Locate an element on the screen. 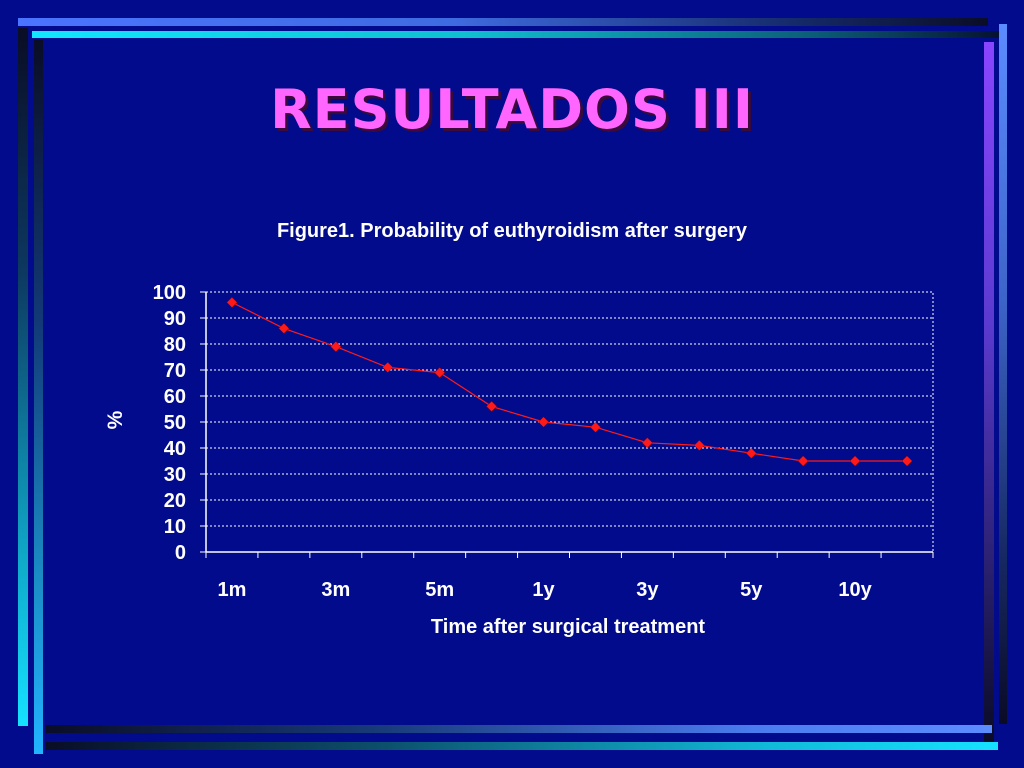 This screenshot has width=1024, height=768. x-tick-label: 1y is located at coordinates (543, 590).